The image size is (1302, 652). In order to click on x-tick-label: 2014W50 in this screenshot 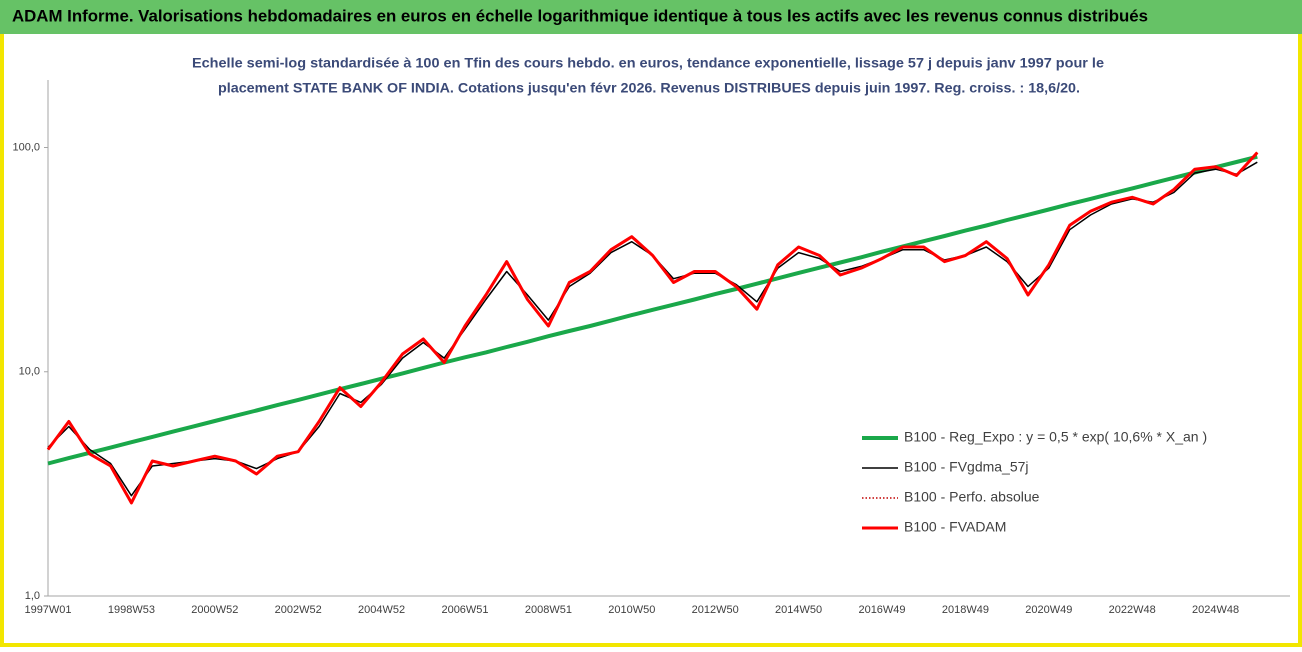, I will do `click(798, 610)`.